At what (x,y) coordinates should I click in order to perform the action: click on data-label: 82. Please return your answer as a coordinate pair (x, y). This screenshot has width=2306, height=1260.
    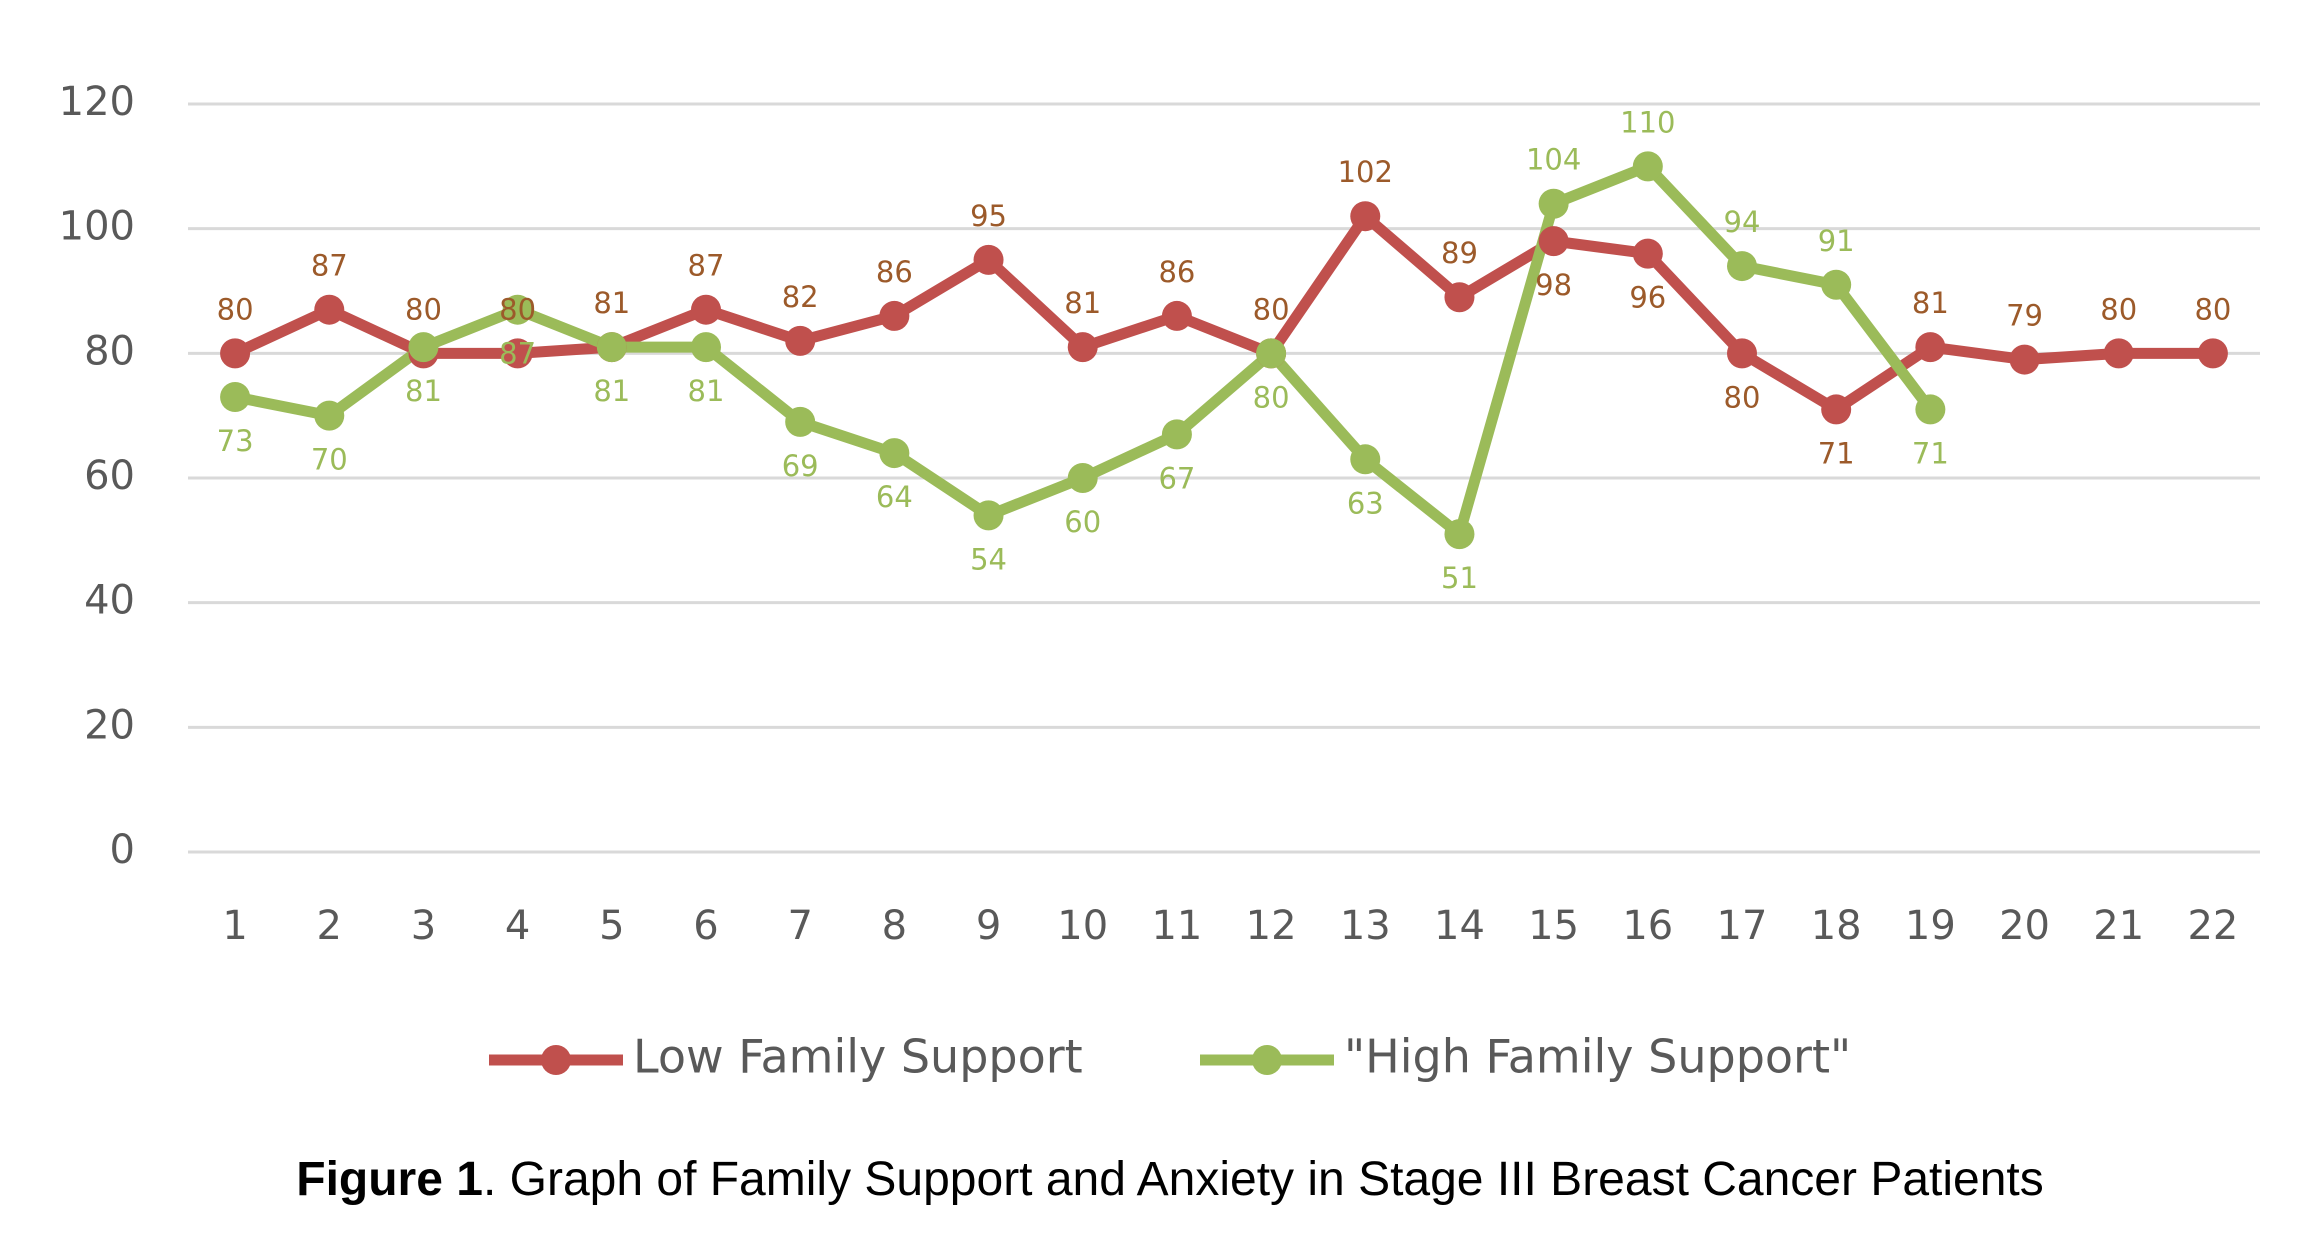
    Looking at the image, I should click on (800, 297).